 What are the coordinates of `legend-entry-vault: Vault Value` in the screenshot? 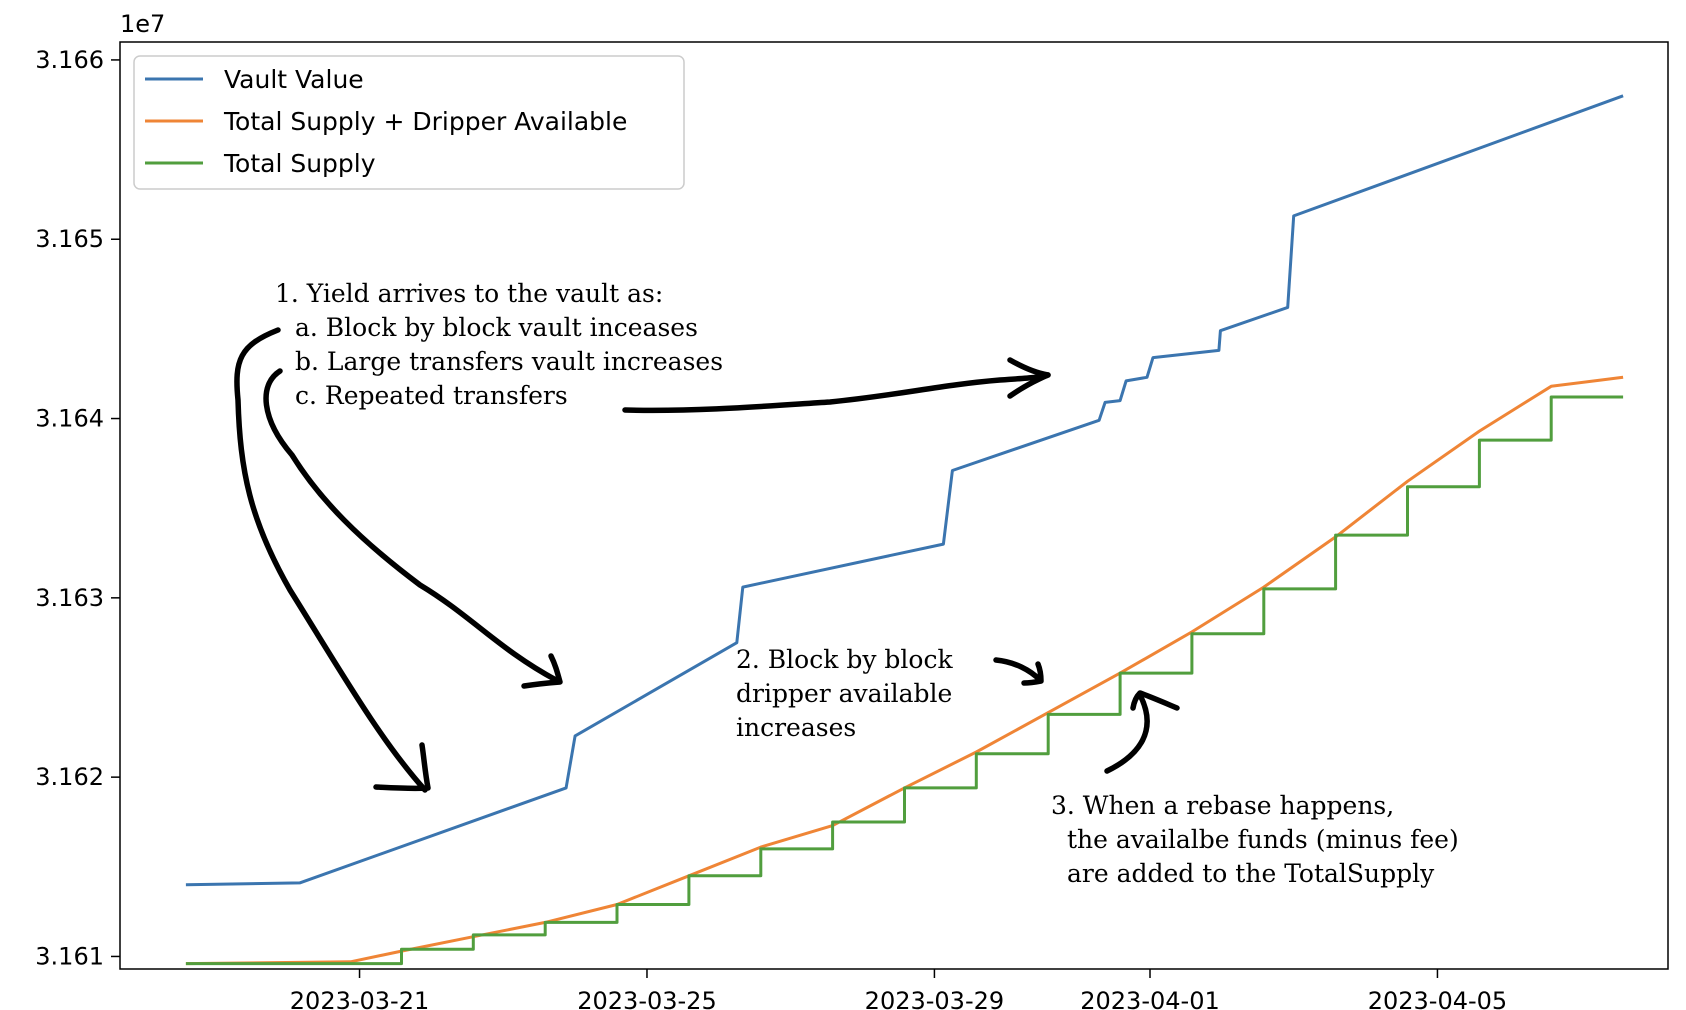 It's located at (254, 79).